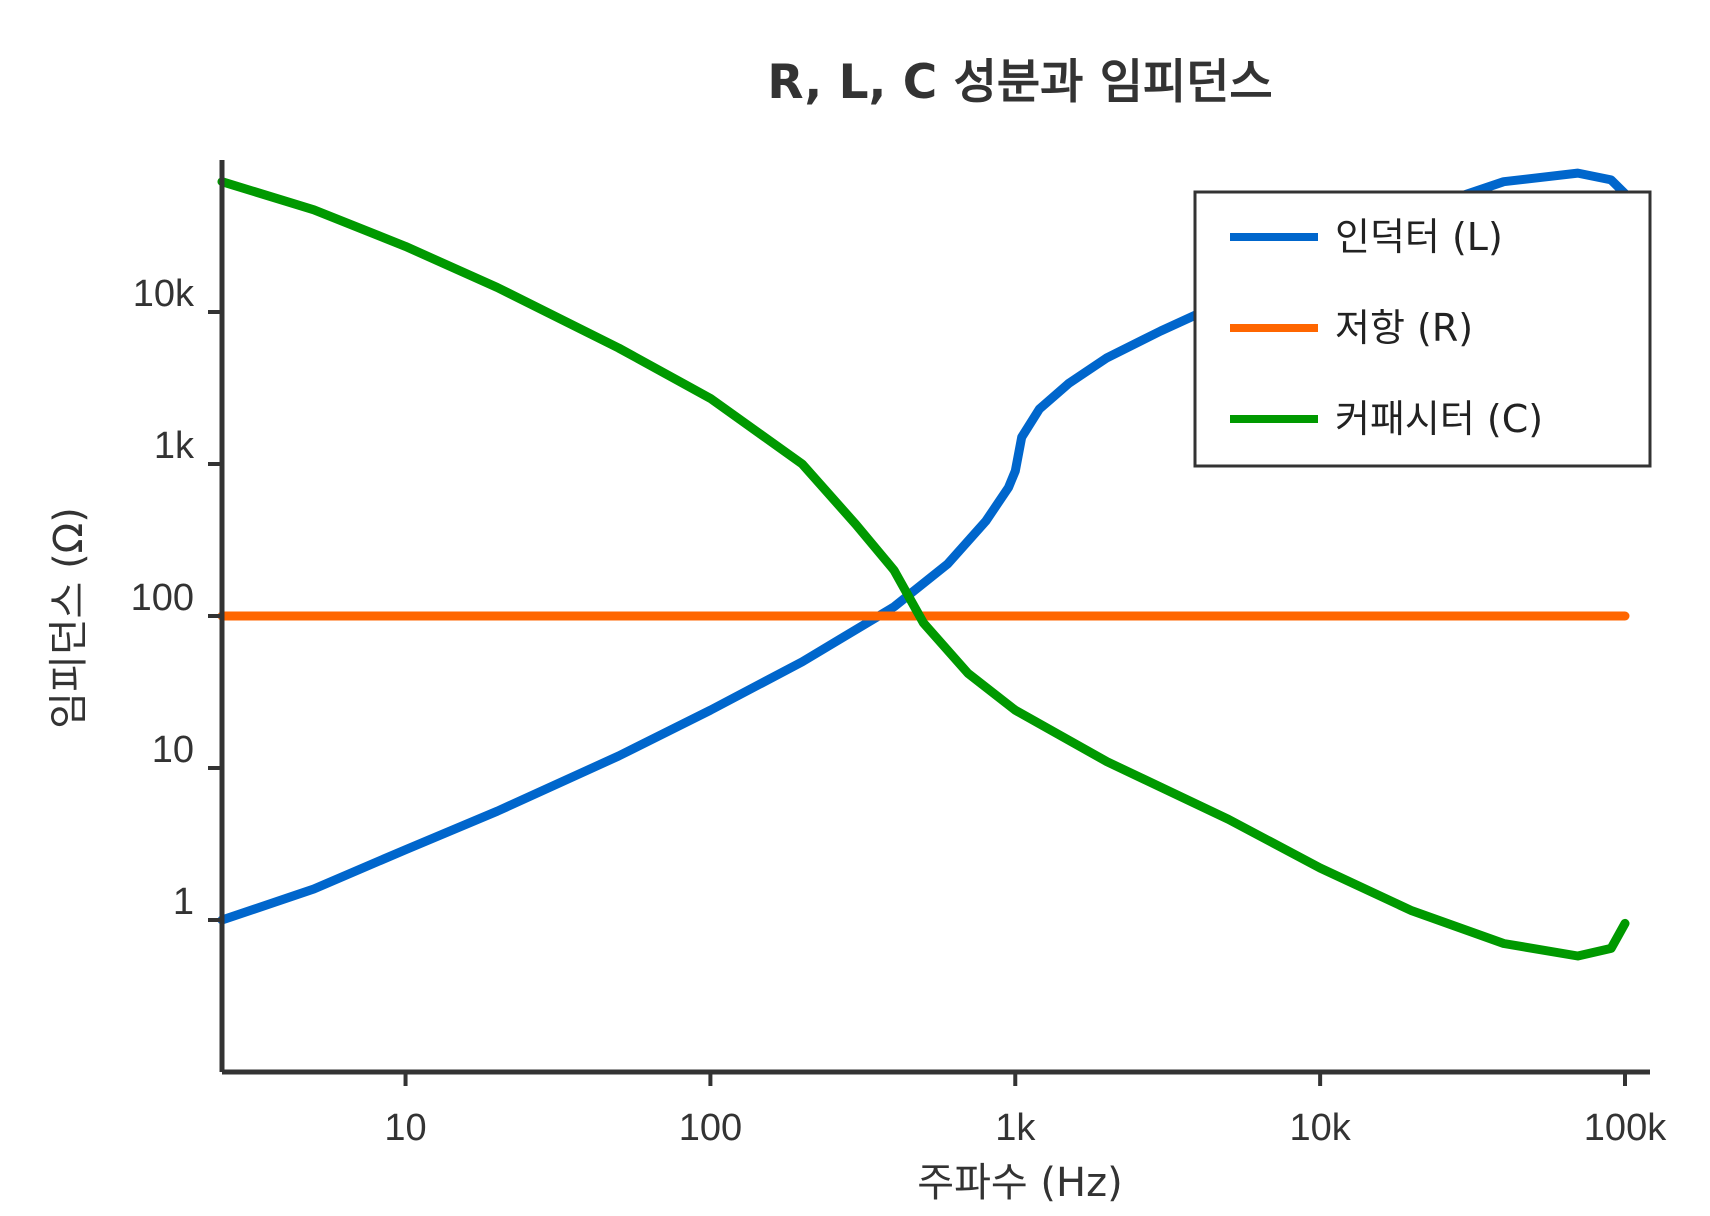 The width and height of the screenshot is (1710, 1216). Describe the element at coordinates (1015, 1128) in the screenshot. I see `x-tick-label: 1k` at that location.